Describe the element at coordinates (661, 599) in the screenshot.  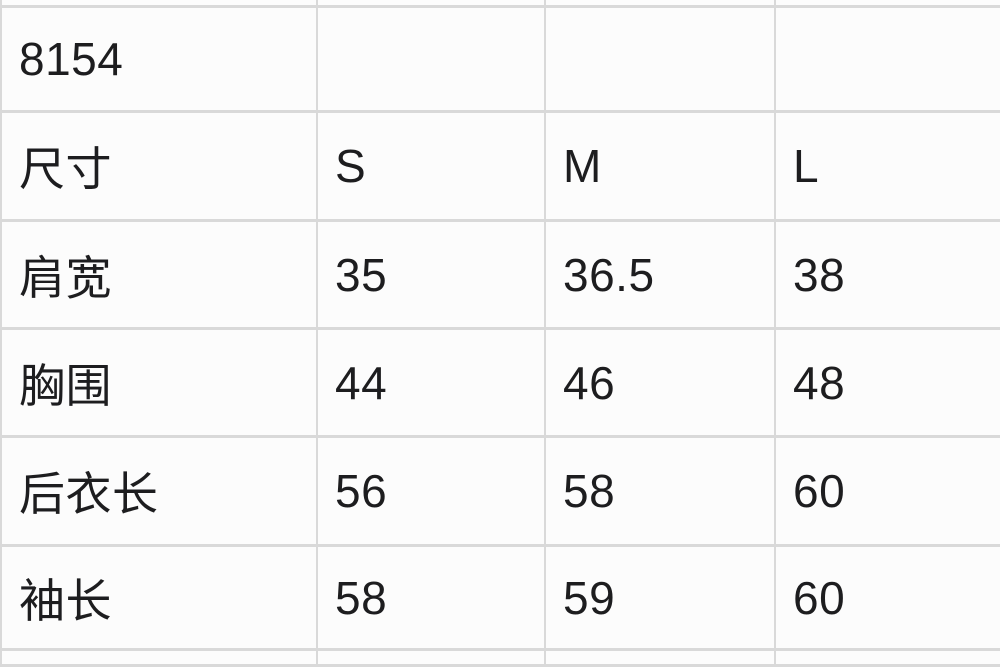
I see `value-cell: 59` at that location.